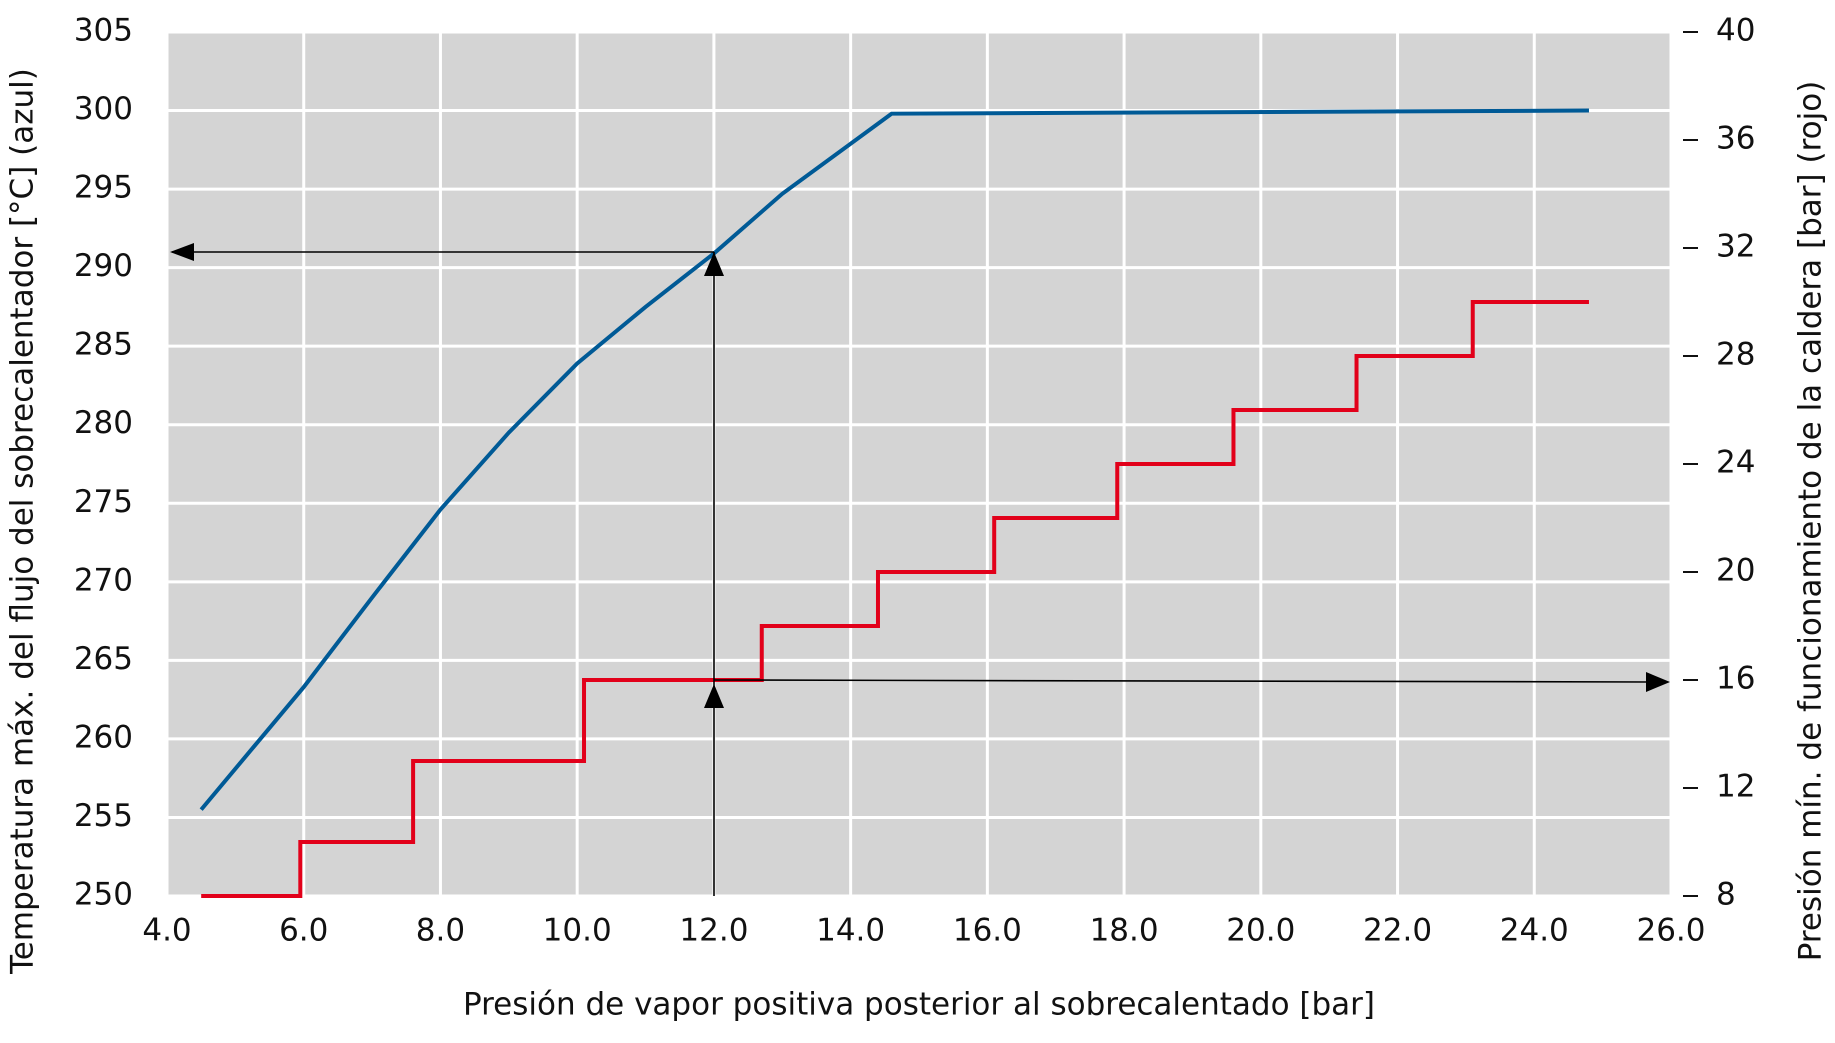  Describe the element at coordinates (1726, 895) in the screenshot. I see `y2-tick-label: 8` at that location.